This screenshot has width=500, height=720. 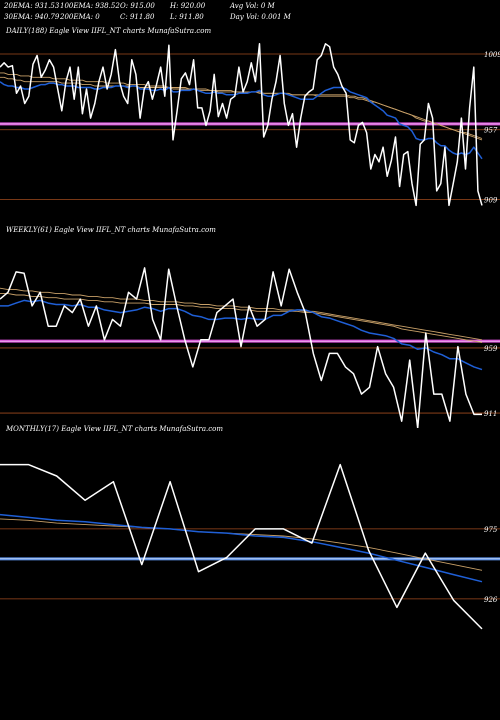 I want to click on ema100-stat: 100EMA: 938.52, so click(x=90, y=6).